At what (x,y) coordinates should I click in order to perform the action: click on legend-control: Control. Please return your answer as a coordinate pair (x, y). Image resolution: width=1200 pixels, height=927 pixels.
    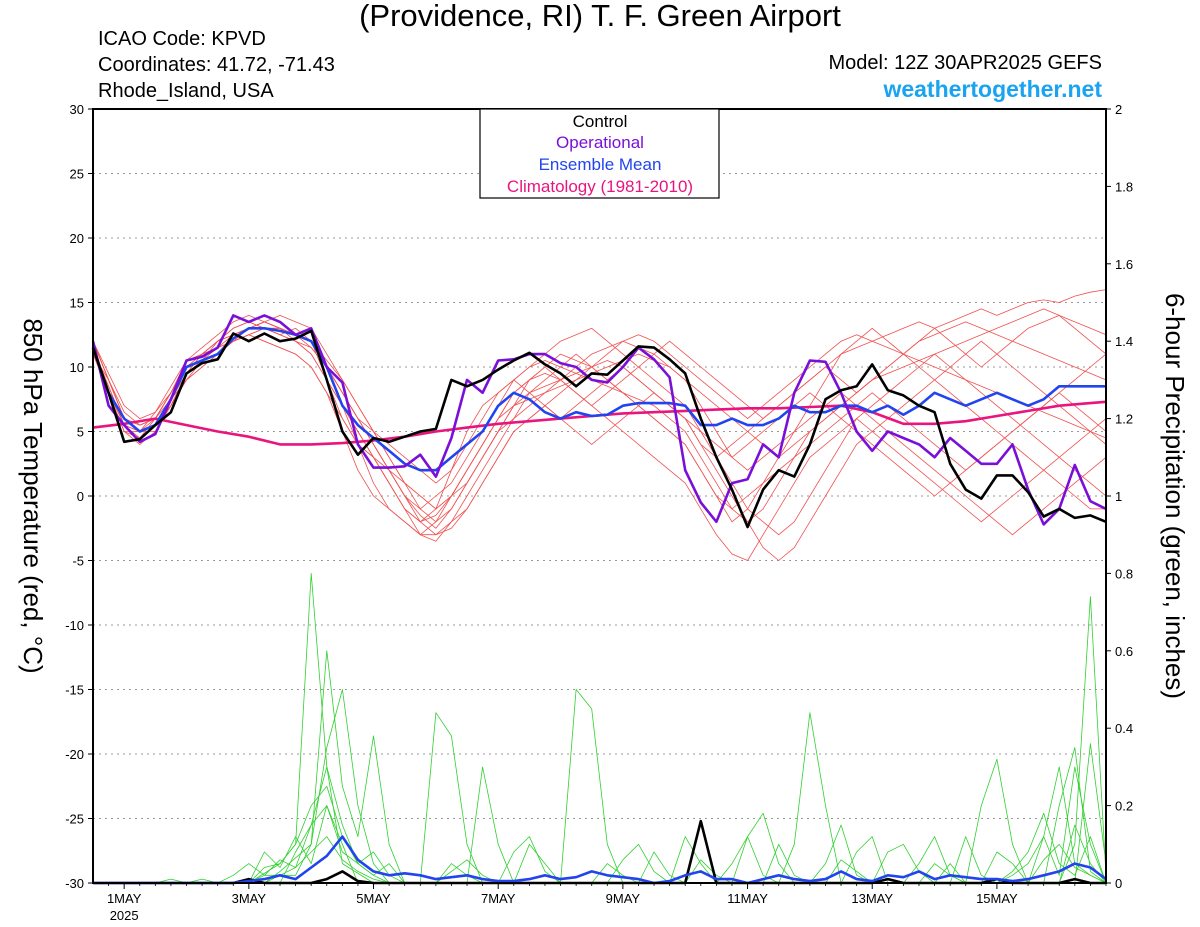
    Looking at the image, I should click on (600, 121).